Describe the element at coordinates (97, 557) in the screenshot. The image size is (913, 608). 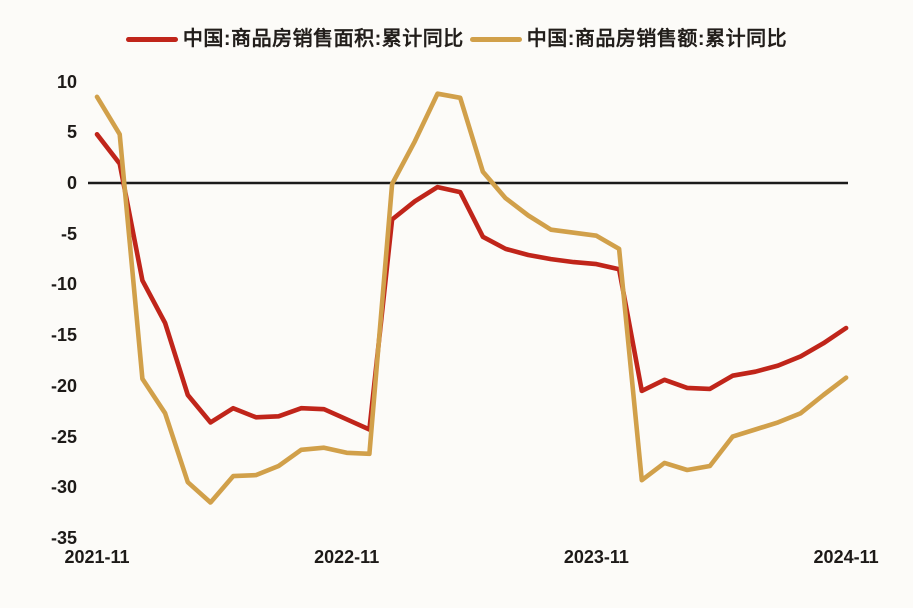
I see `x-axis-tick-label: 2021-11` at that location.